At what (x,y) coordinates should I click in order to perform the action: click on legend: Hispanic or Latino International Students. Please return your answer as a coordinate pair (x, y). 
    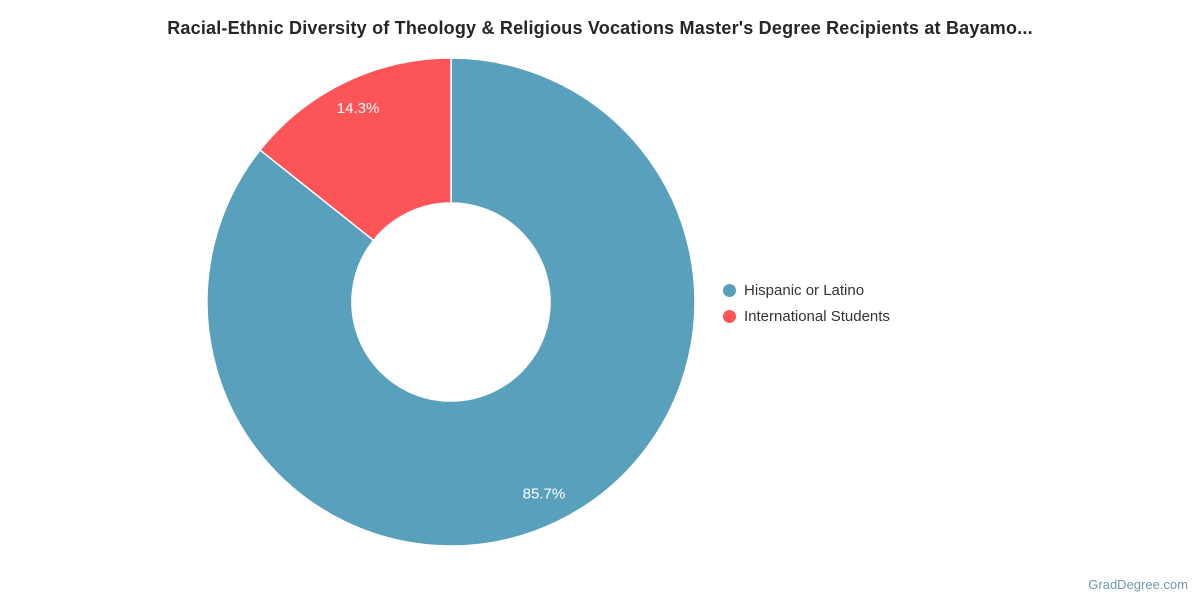
    Looking at the image, I should click on (806, 303).